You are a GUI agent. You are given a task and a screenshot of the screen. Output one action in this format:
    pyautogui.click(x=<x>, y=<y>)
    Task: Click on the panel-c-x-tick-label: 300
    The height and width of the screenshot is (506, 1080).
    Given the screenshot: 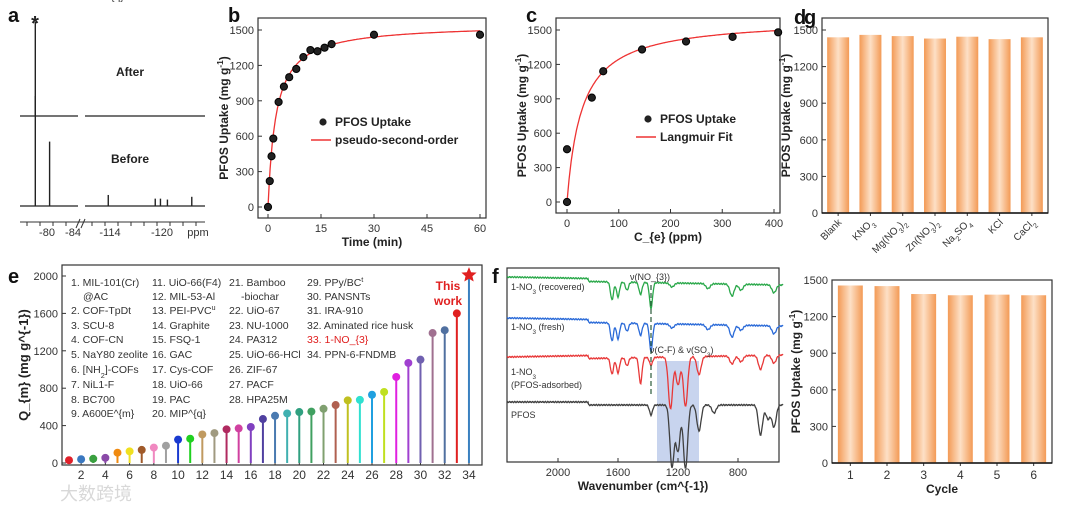 What is the action you would take?
    pyautogui.click(x=722, y=224)
    